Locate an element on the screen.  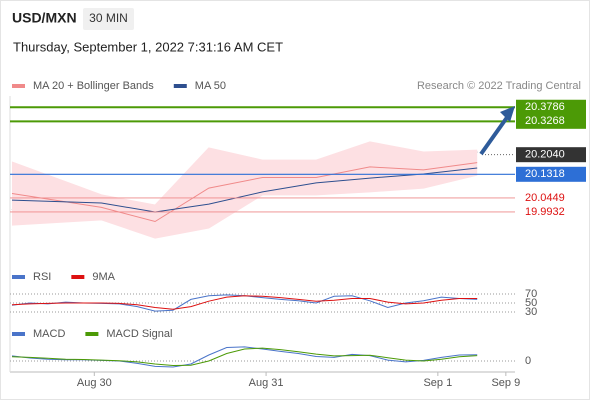
legend-label: MA 20 + Bollinger Bands is located at coordinates (93, 86).